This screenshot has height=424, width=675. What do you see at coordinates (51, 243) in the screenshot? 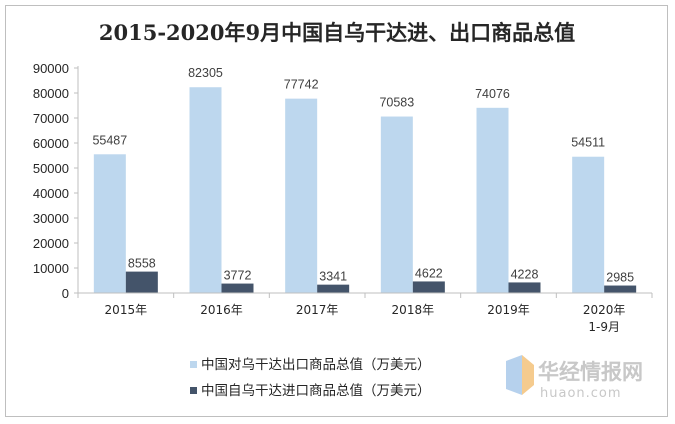
I see `y-tick-label: 20000` at bounding box center [51, 243].